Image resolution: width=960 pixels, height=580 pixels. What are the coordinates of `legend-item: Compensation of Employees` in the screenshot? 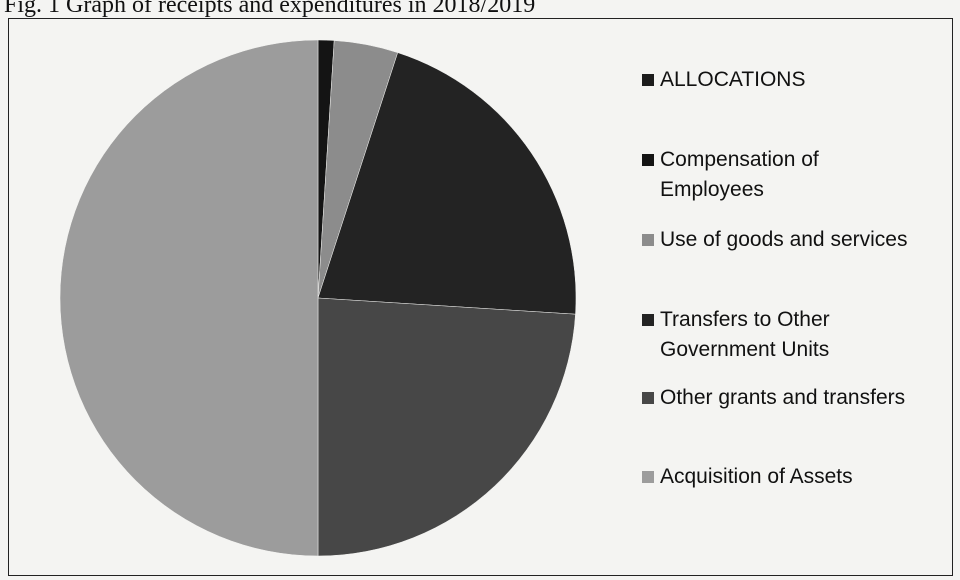 It's located at (752, 175).